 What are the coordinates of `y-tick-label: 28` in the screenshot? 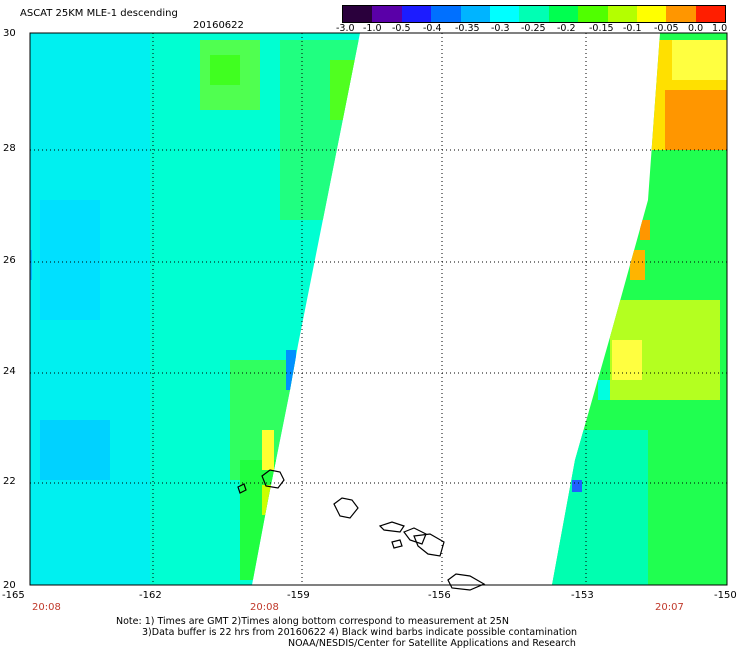 It's located at (9, 148).